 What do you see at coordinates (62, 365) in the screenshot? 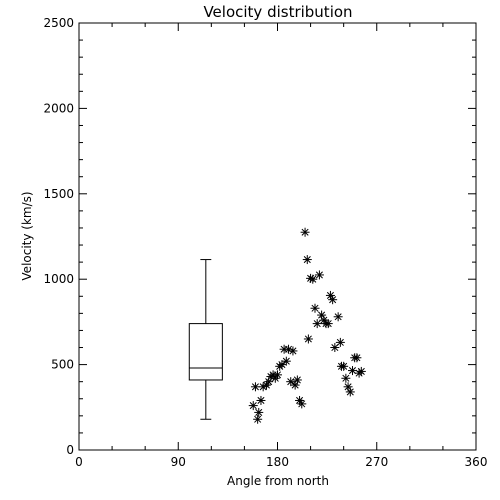
I see `y-tick-label: 500` at bounding box center [62, 365].